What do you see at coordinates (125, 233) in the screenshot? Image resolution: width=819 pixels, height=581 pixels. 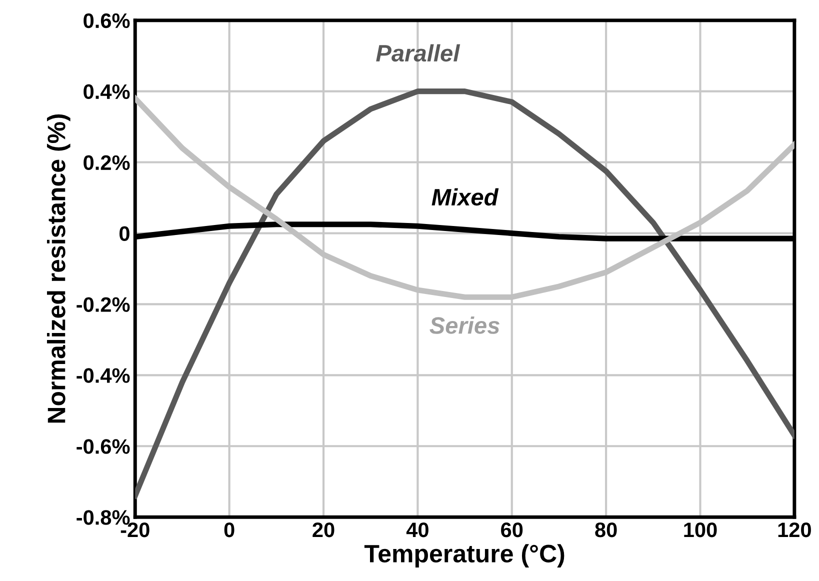 I see `y-tick-label: 0` at bounding box center [125, 233].